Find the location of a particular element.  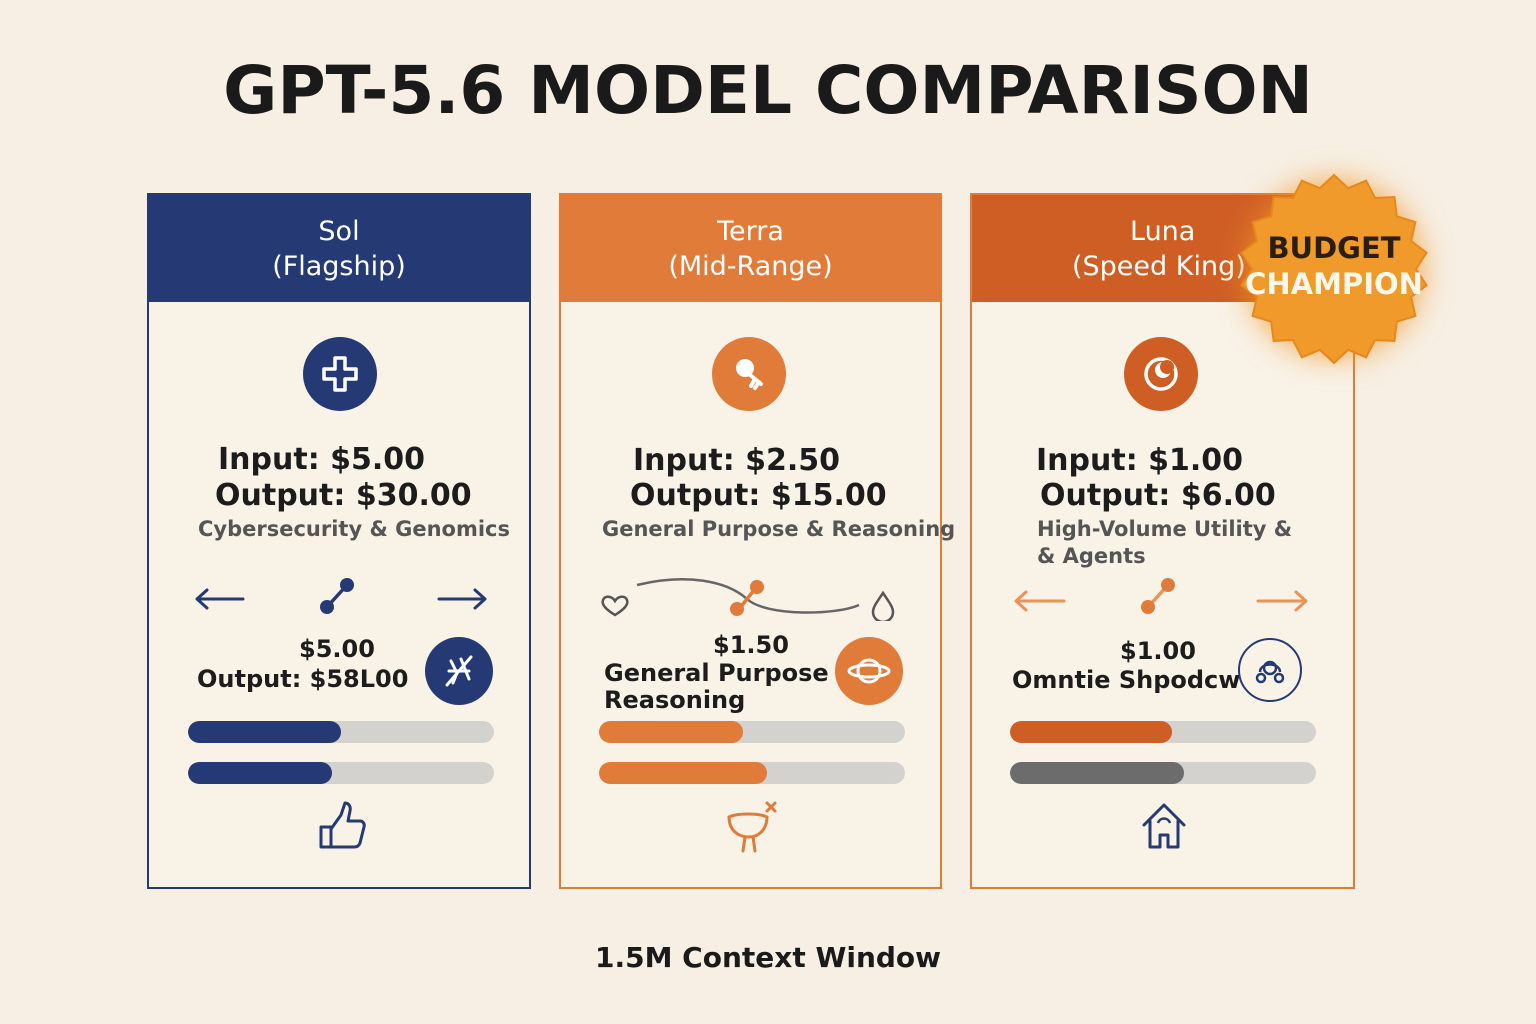

mid-text: Reasoning is located at coordinates (675, 700).